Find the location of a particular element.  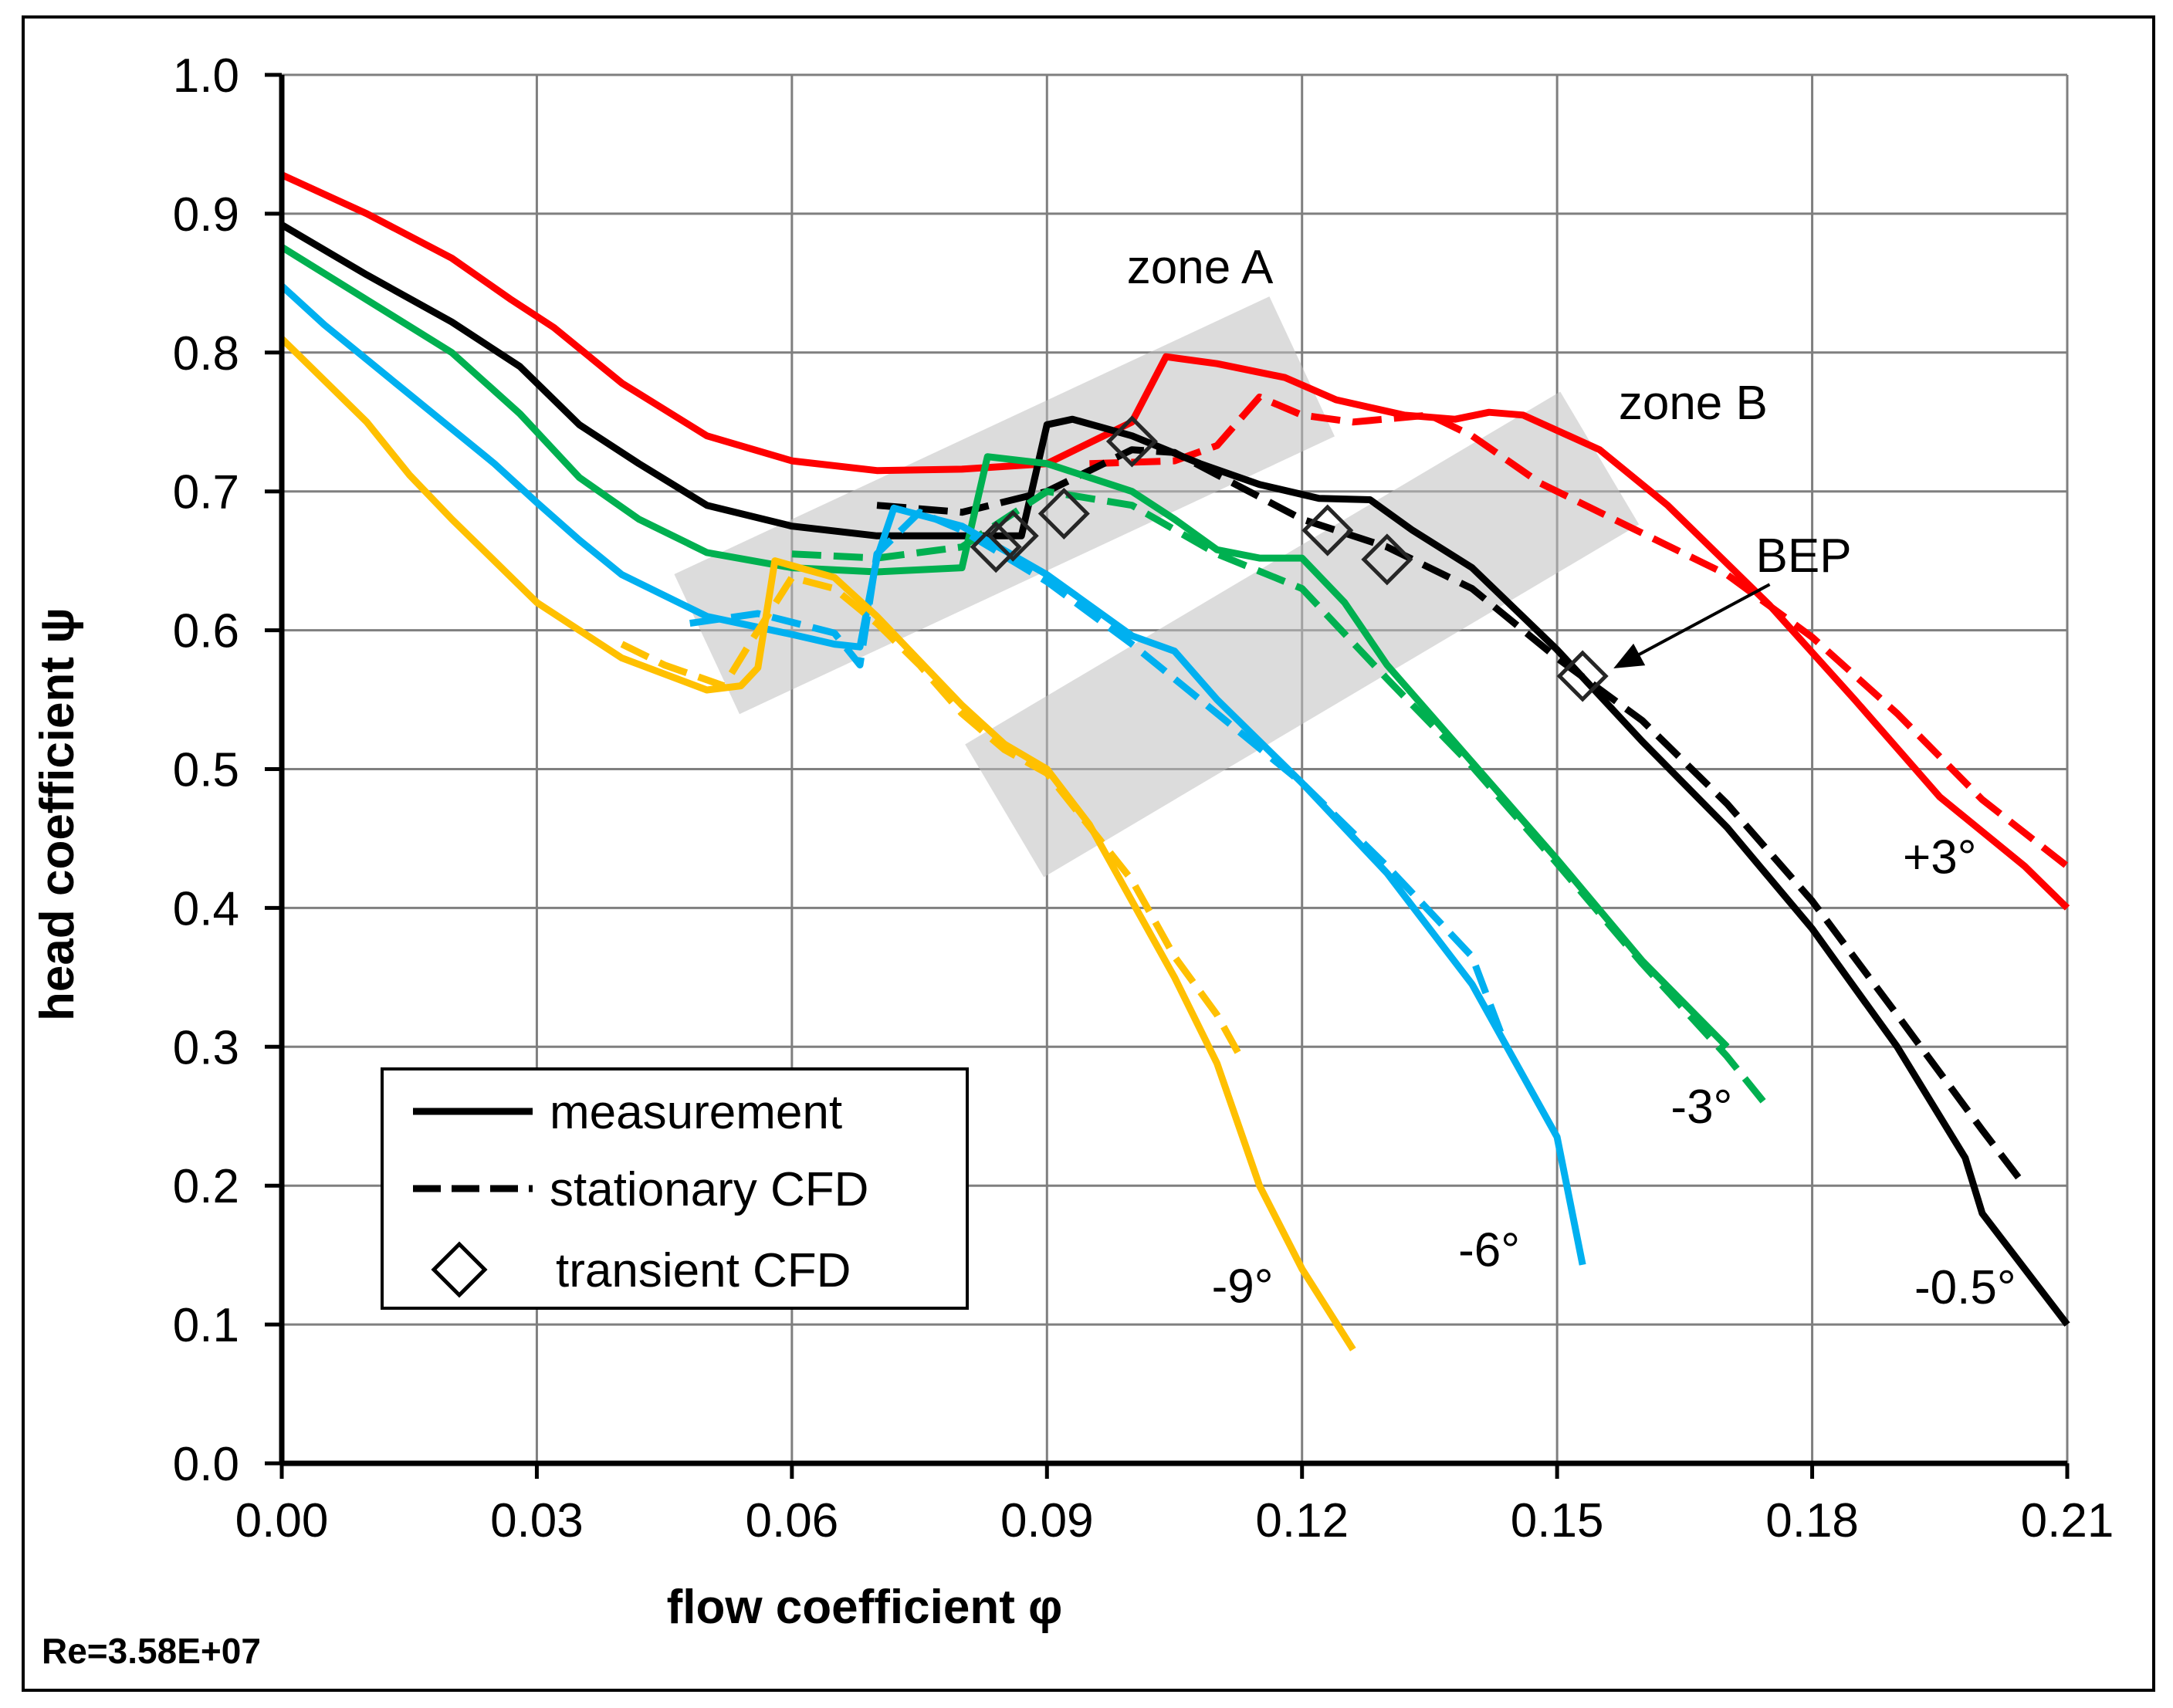

x-tick-label: 0.00 is located at coordinates (282, 1520).